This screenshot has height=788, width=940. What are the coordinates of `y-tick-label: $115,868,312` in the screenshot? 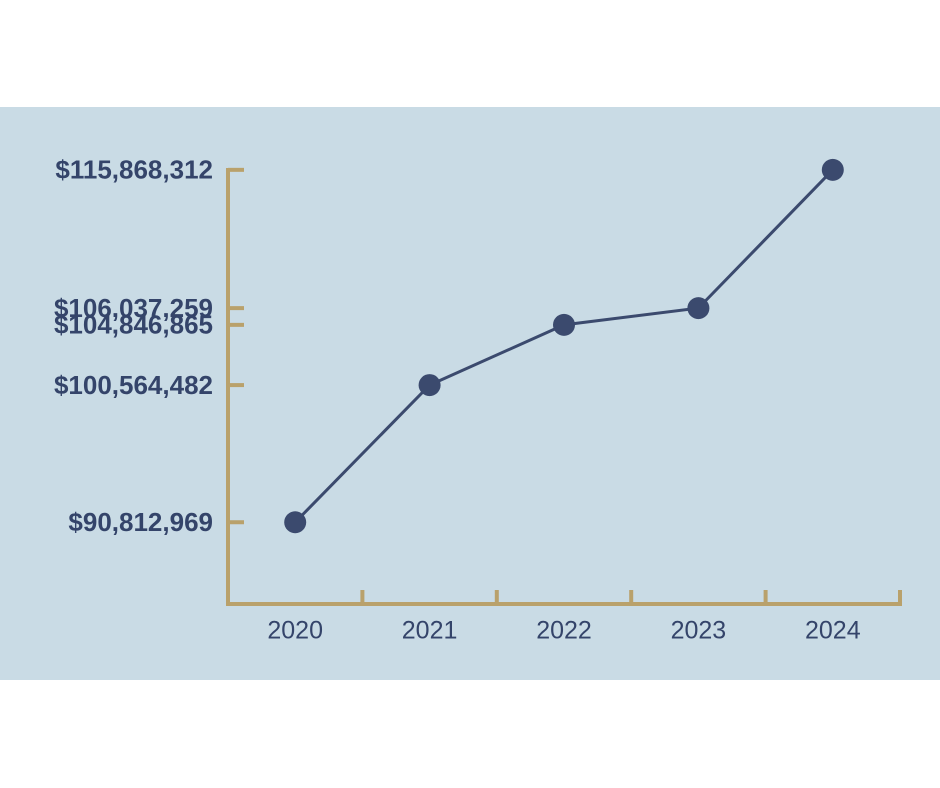 It's located at (134, 170).